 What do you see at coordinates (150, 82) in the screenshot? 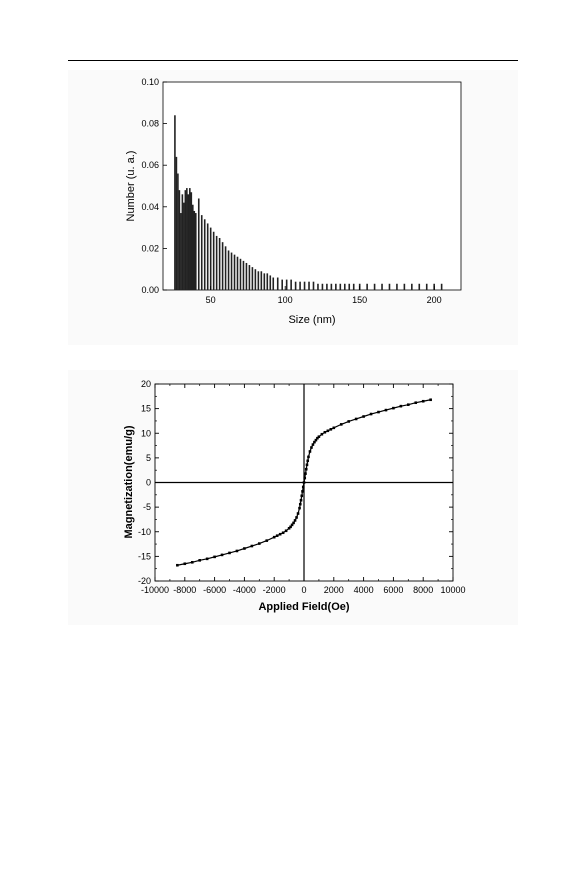
I see `histogram-y-tick-label: 0.10` at bounding box center [150, 82].